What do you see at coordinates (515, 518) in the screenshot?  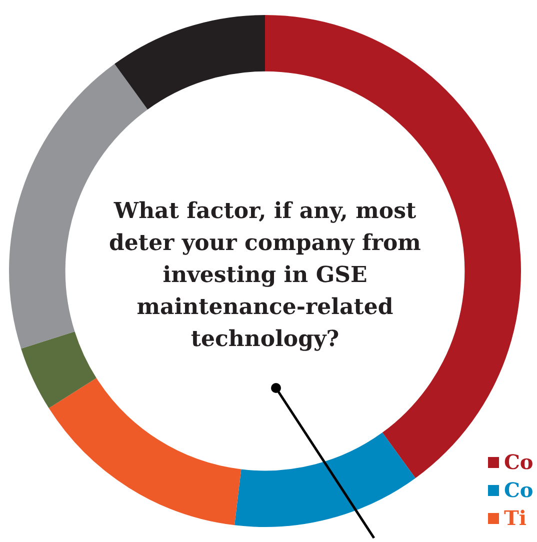 I see `legend-label: Ti` at bounding box center [515, 518].